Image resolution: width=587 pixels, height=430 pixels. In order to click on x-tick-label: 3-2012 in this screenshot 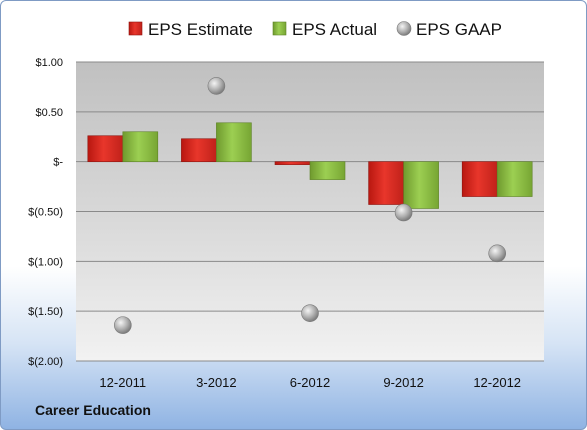, I will do `click(216, 382)`.